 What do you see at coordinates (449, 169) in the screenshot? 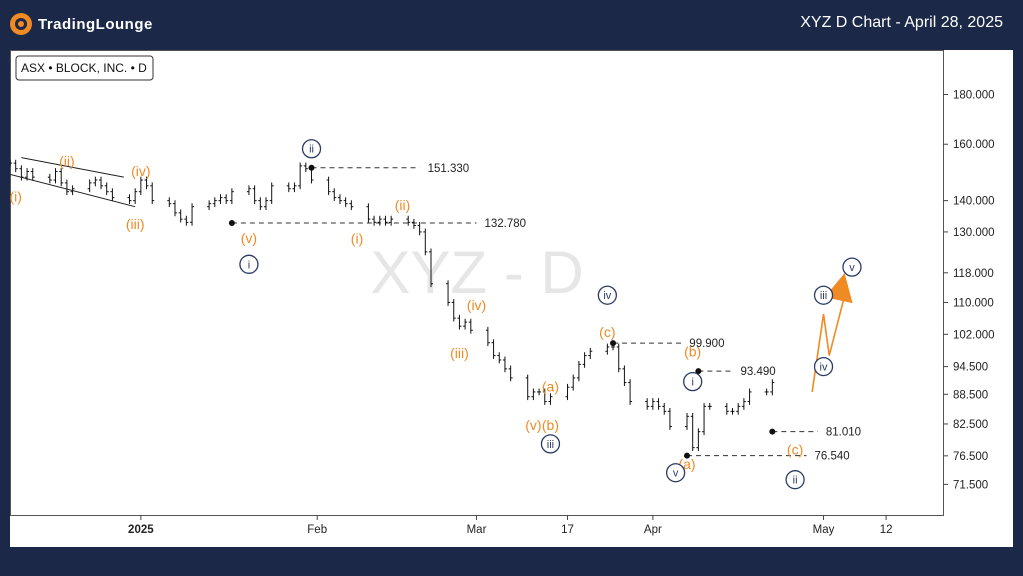
I see `price-level-label: 151.330` at bounding box center [449, 169].